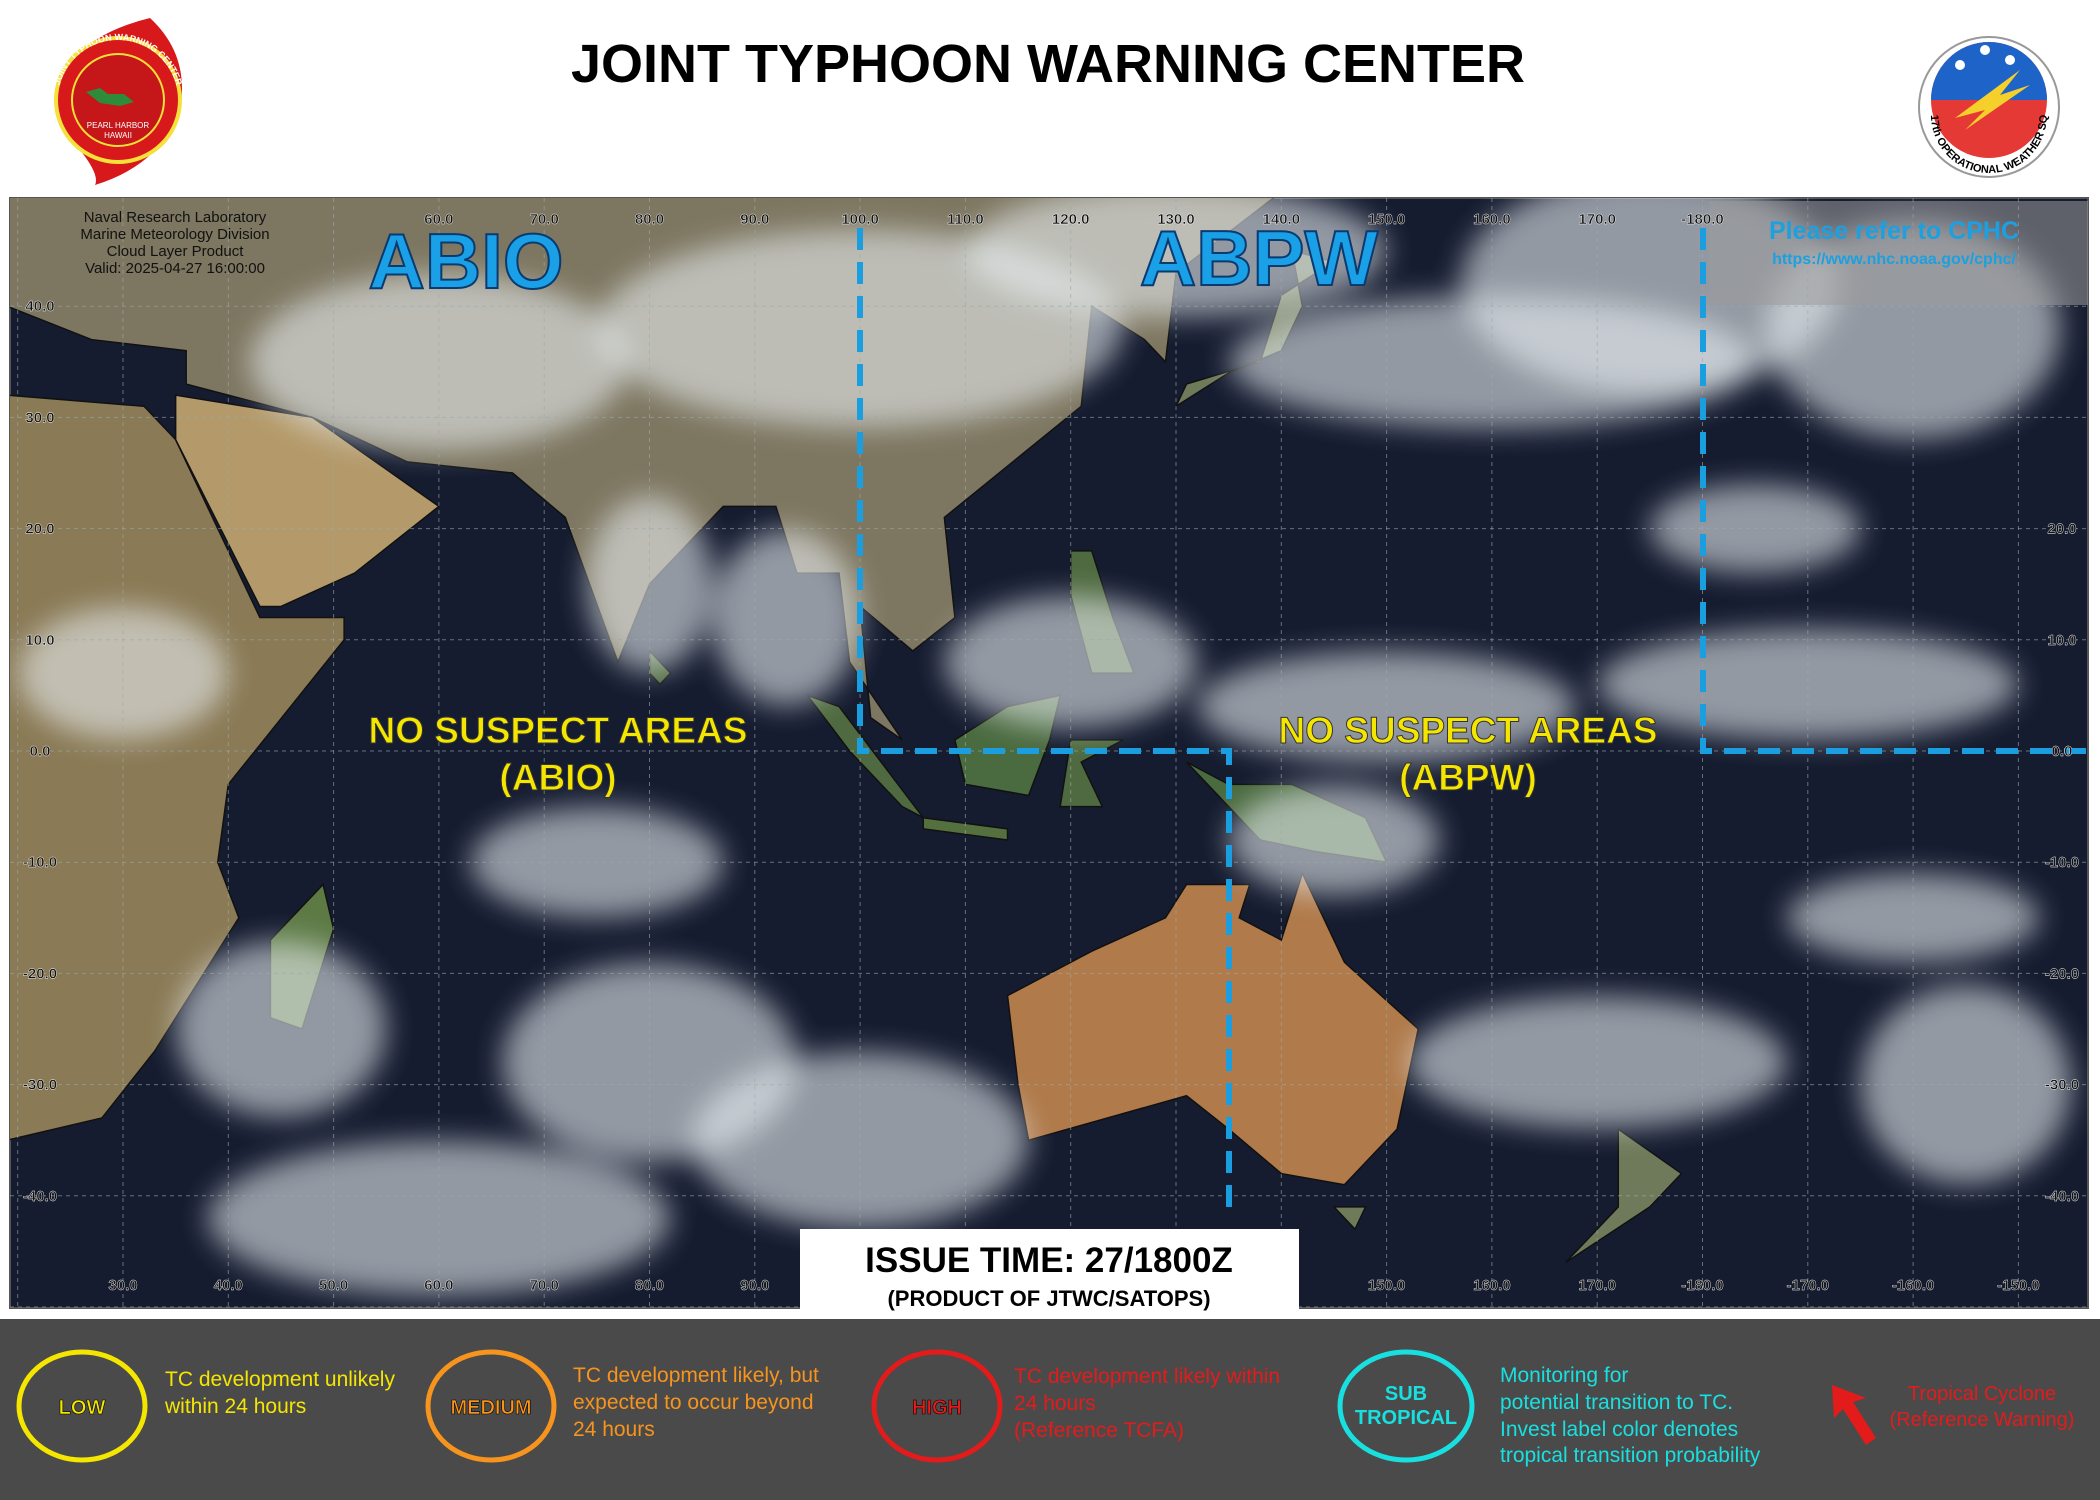  What do you see at coordinates (1071, 219) in the screenshot?
I see `lon-label: 120.0` at bounding box center [1071, 219].